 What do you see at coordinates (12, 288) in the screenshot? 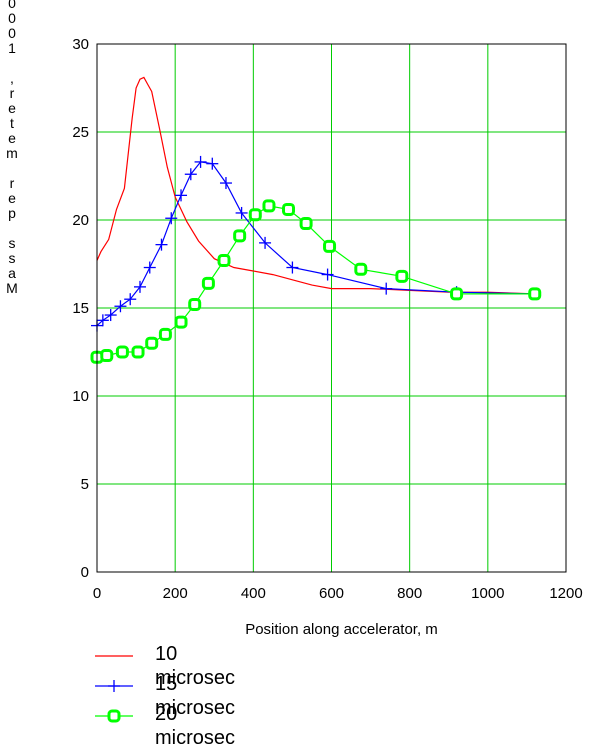
I see `y-axis-label-char: M` at bounding box center [12, 288].